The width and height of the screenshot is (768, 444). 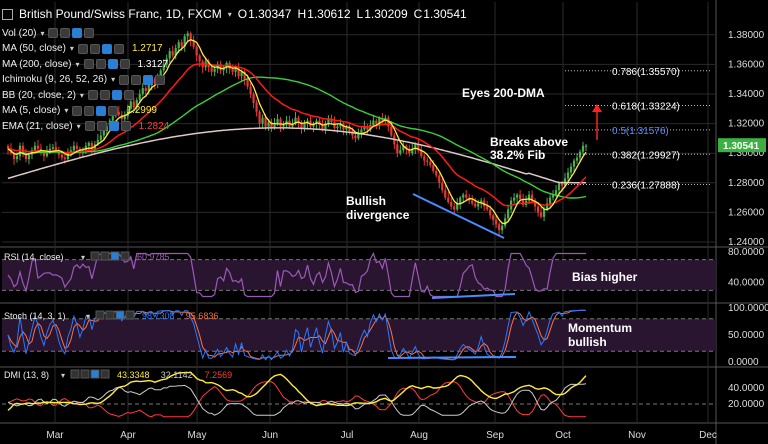 I want to click on indicator-row: BB (20, close, 2) ▾, so click(x=68, y=95).